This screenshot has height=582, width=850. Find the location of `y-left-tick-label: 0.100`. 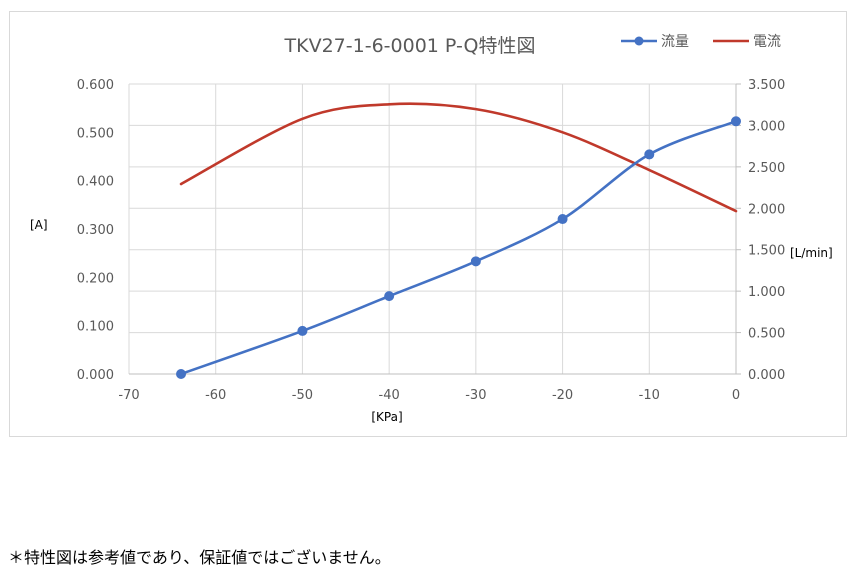

y-left-tick-label: 0.100 is located at coordinates (95, 327).